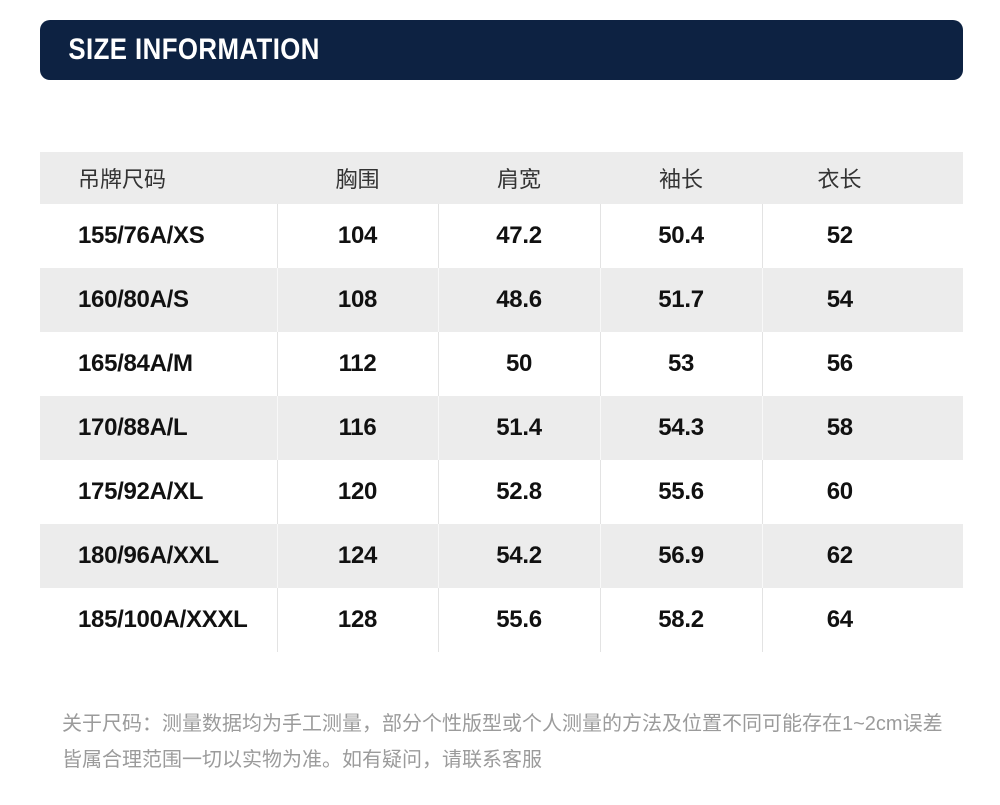 The height and width of the screenshot is (805, 1000). Describe the element at coordinates (681, 178) in the screenshot. I see `column-header-sleeve-length: 袖长` at that location.